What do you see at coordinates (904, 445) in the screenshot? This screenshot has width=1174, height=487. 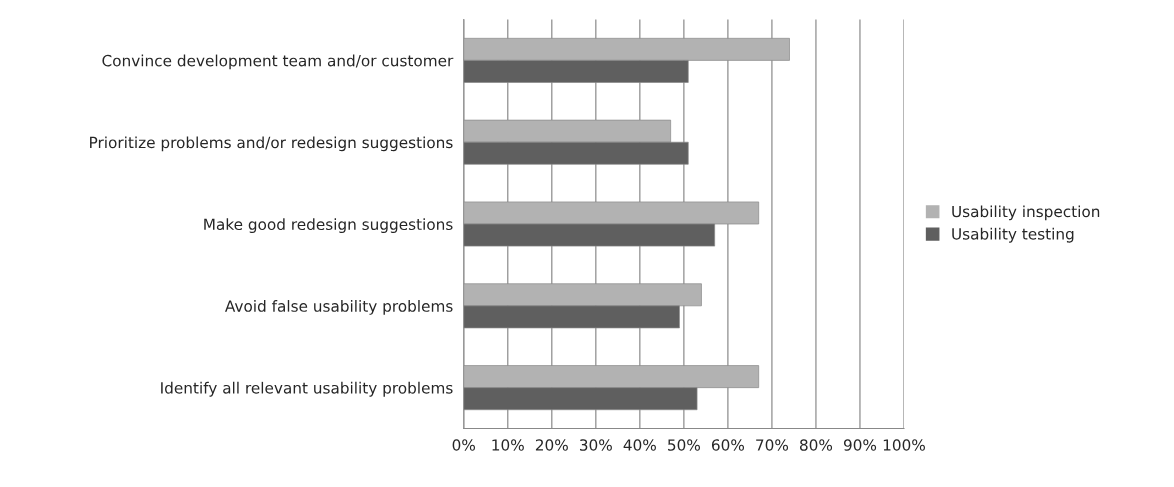 I see `x-tick-label: 100%` at bounding box center [904, 445].